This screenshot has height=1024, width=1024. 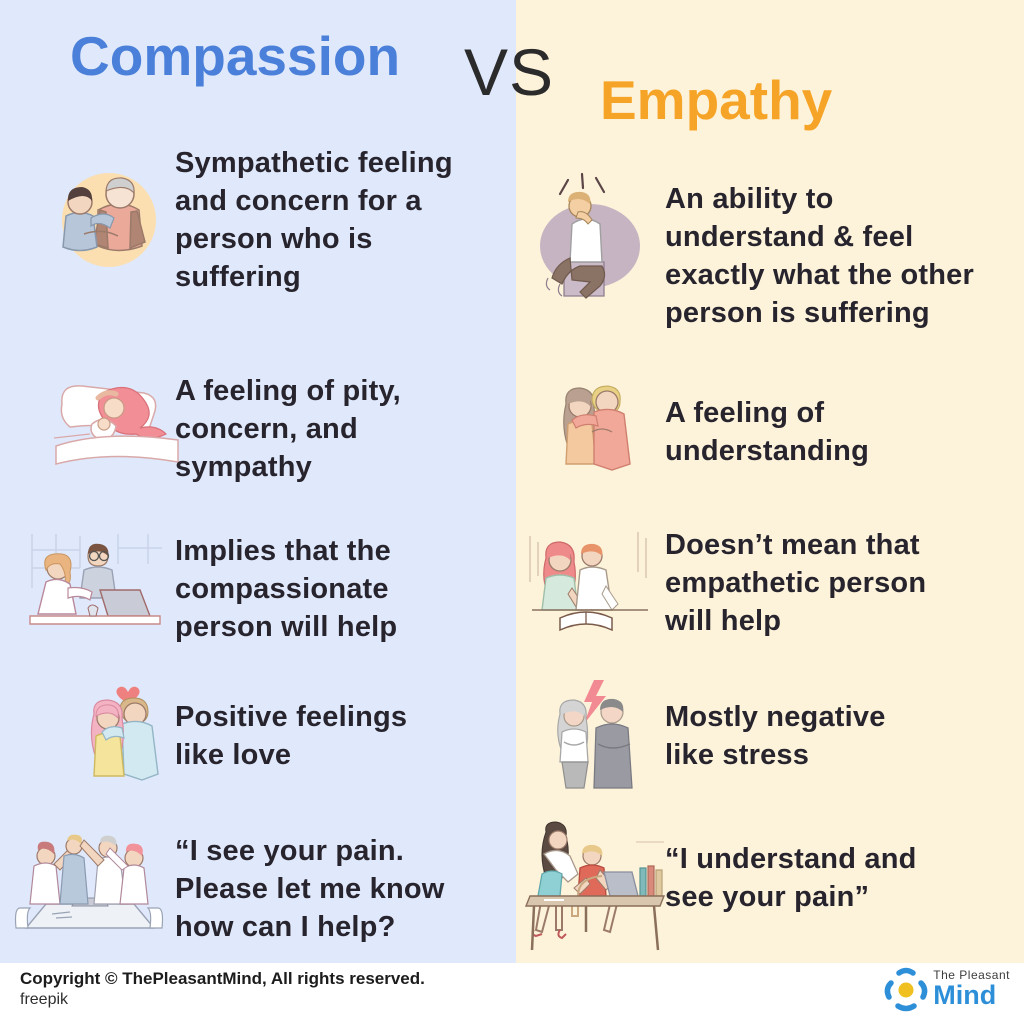 What do you see at coordinates (117, 429) in the screenshot?
I see `mother-with-baby-illustration` at bounding box center [117, 429].